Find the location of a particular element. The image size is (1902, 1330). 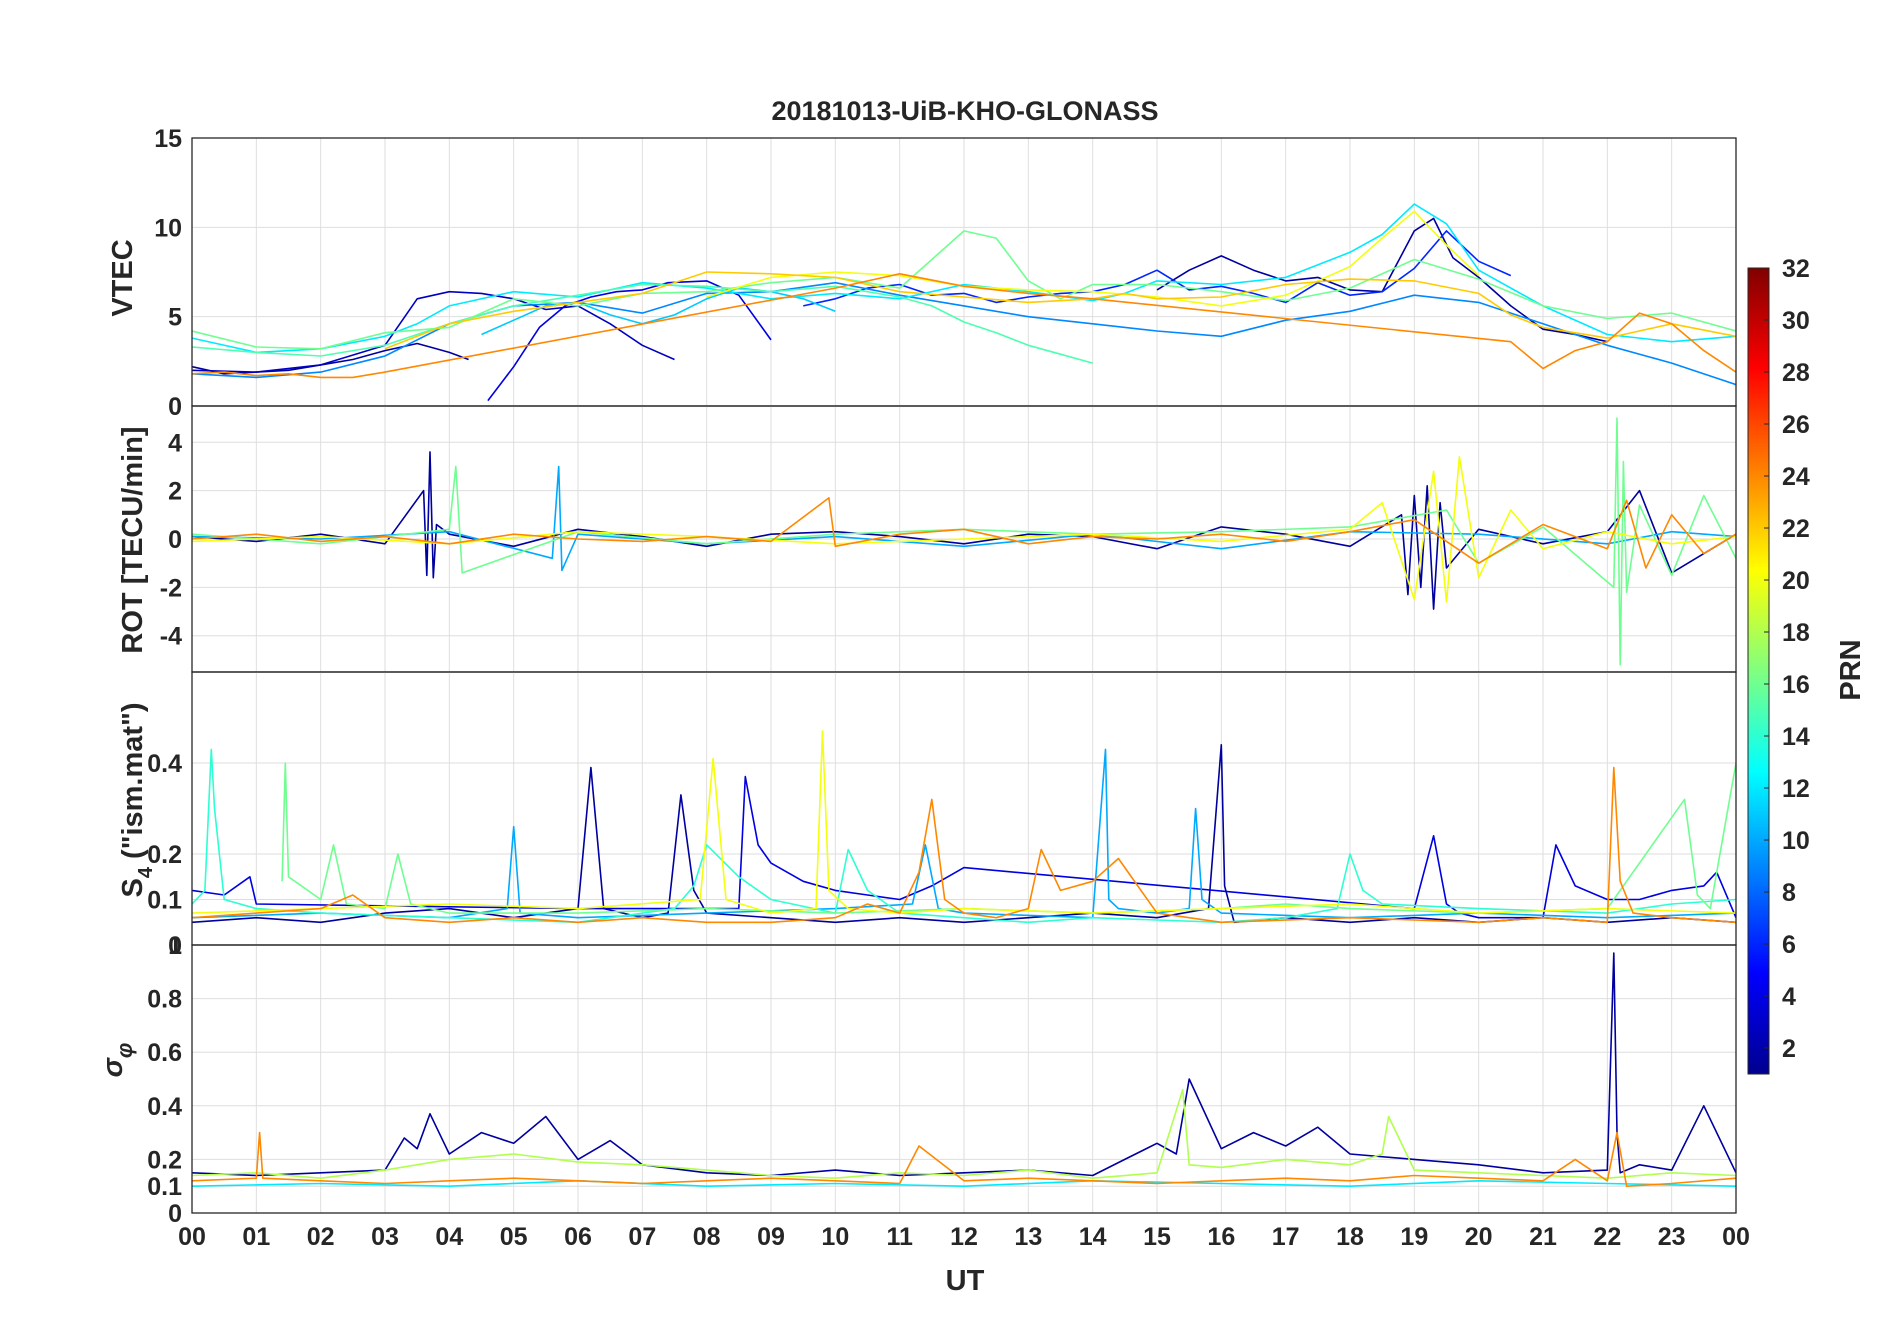

x-tick-label: 22 is located at coordinates (1607, 1237).